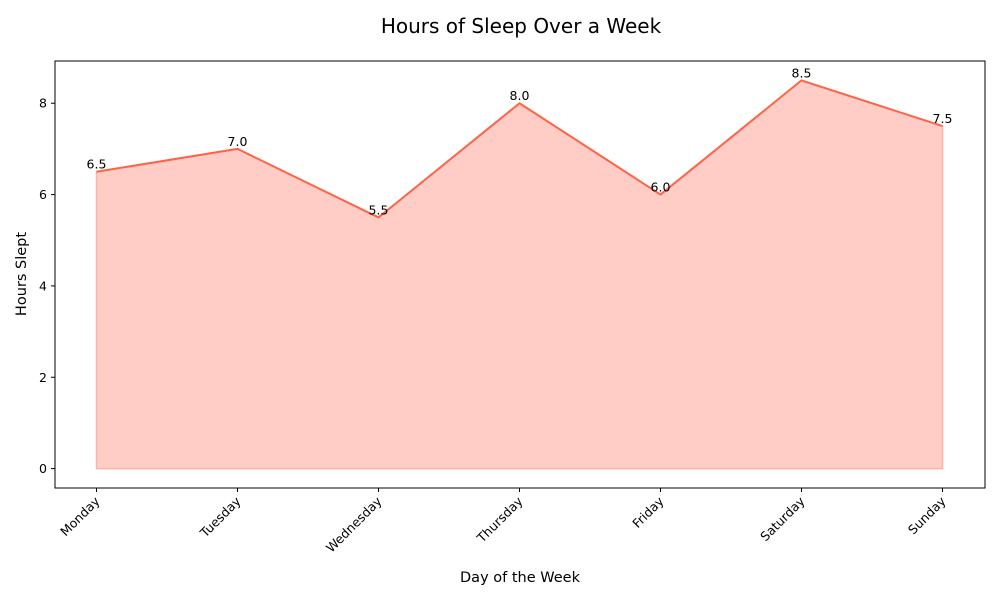 Image resolution: width=1000 pixels, height=600 pixels. I want to click on data-label: 8.0, so click(520, 95).